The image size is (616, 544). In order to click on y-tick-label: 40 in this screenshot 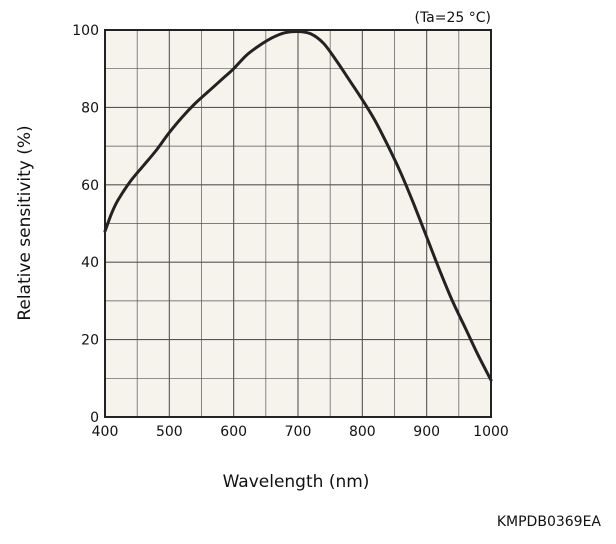, I will do `click(90, 263)`.